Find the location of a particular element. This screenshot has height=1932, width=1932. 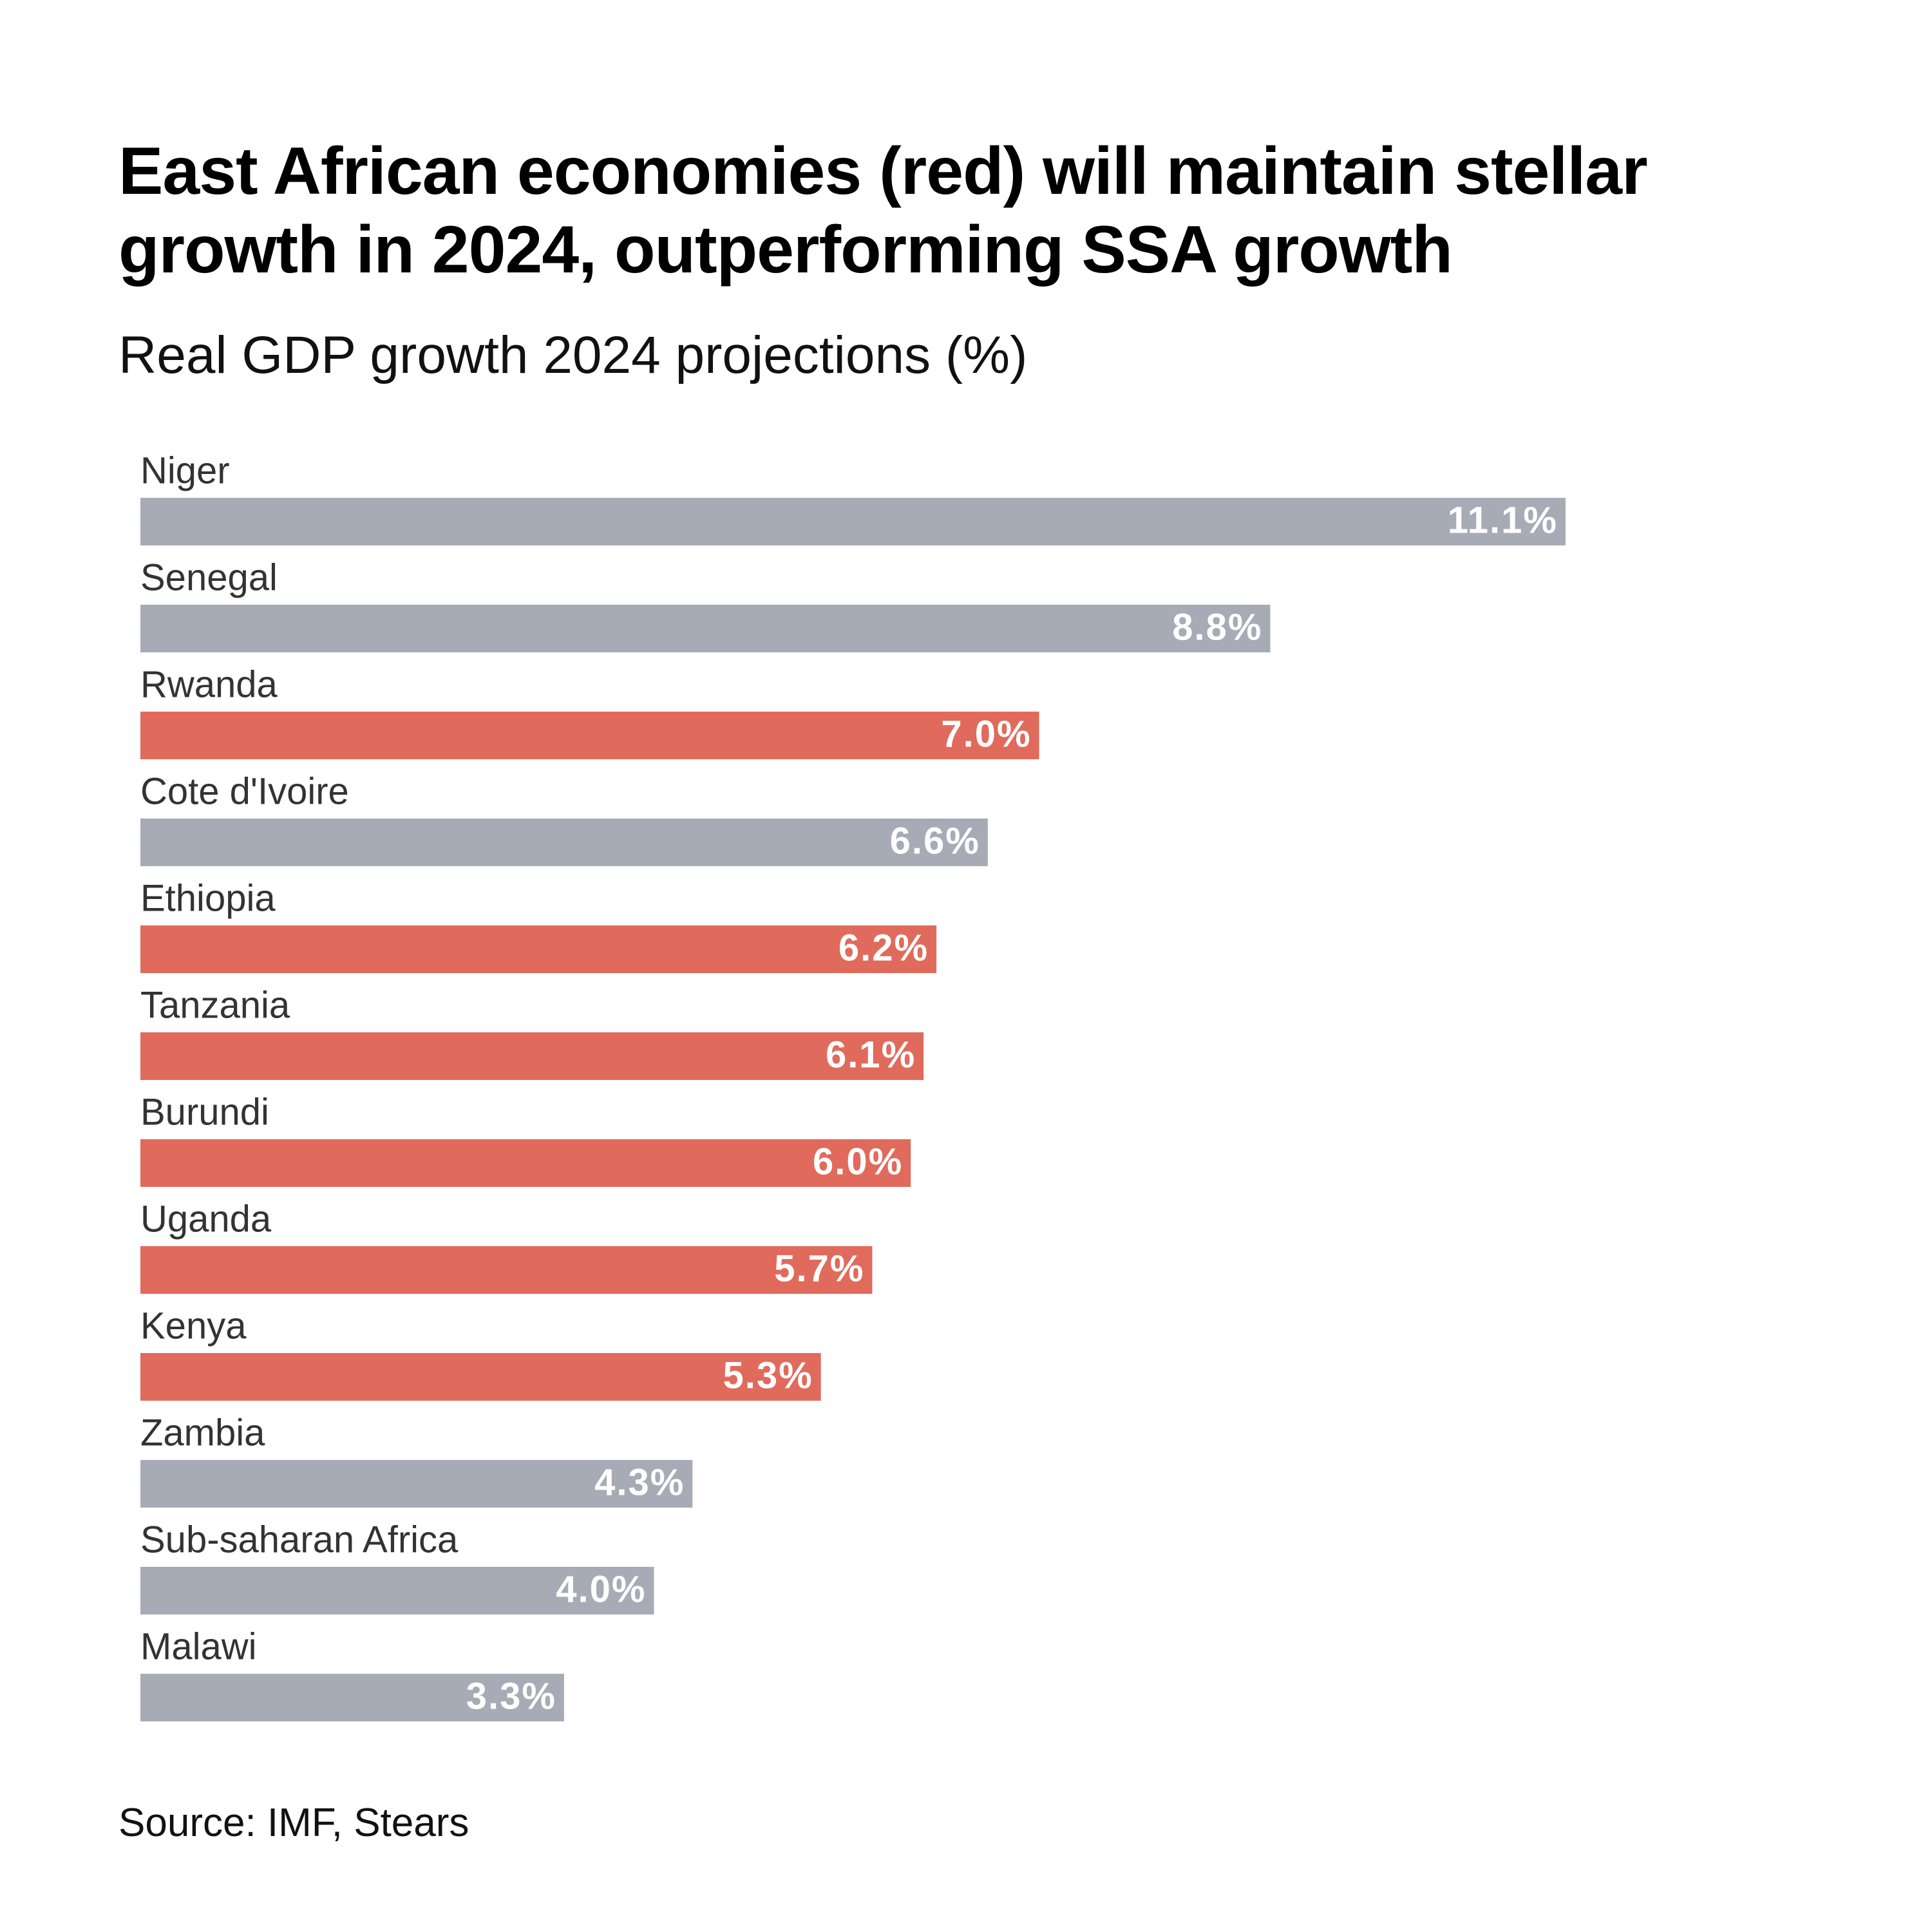

value-label: 5.7% is located at coordinates (819, 1268).